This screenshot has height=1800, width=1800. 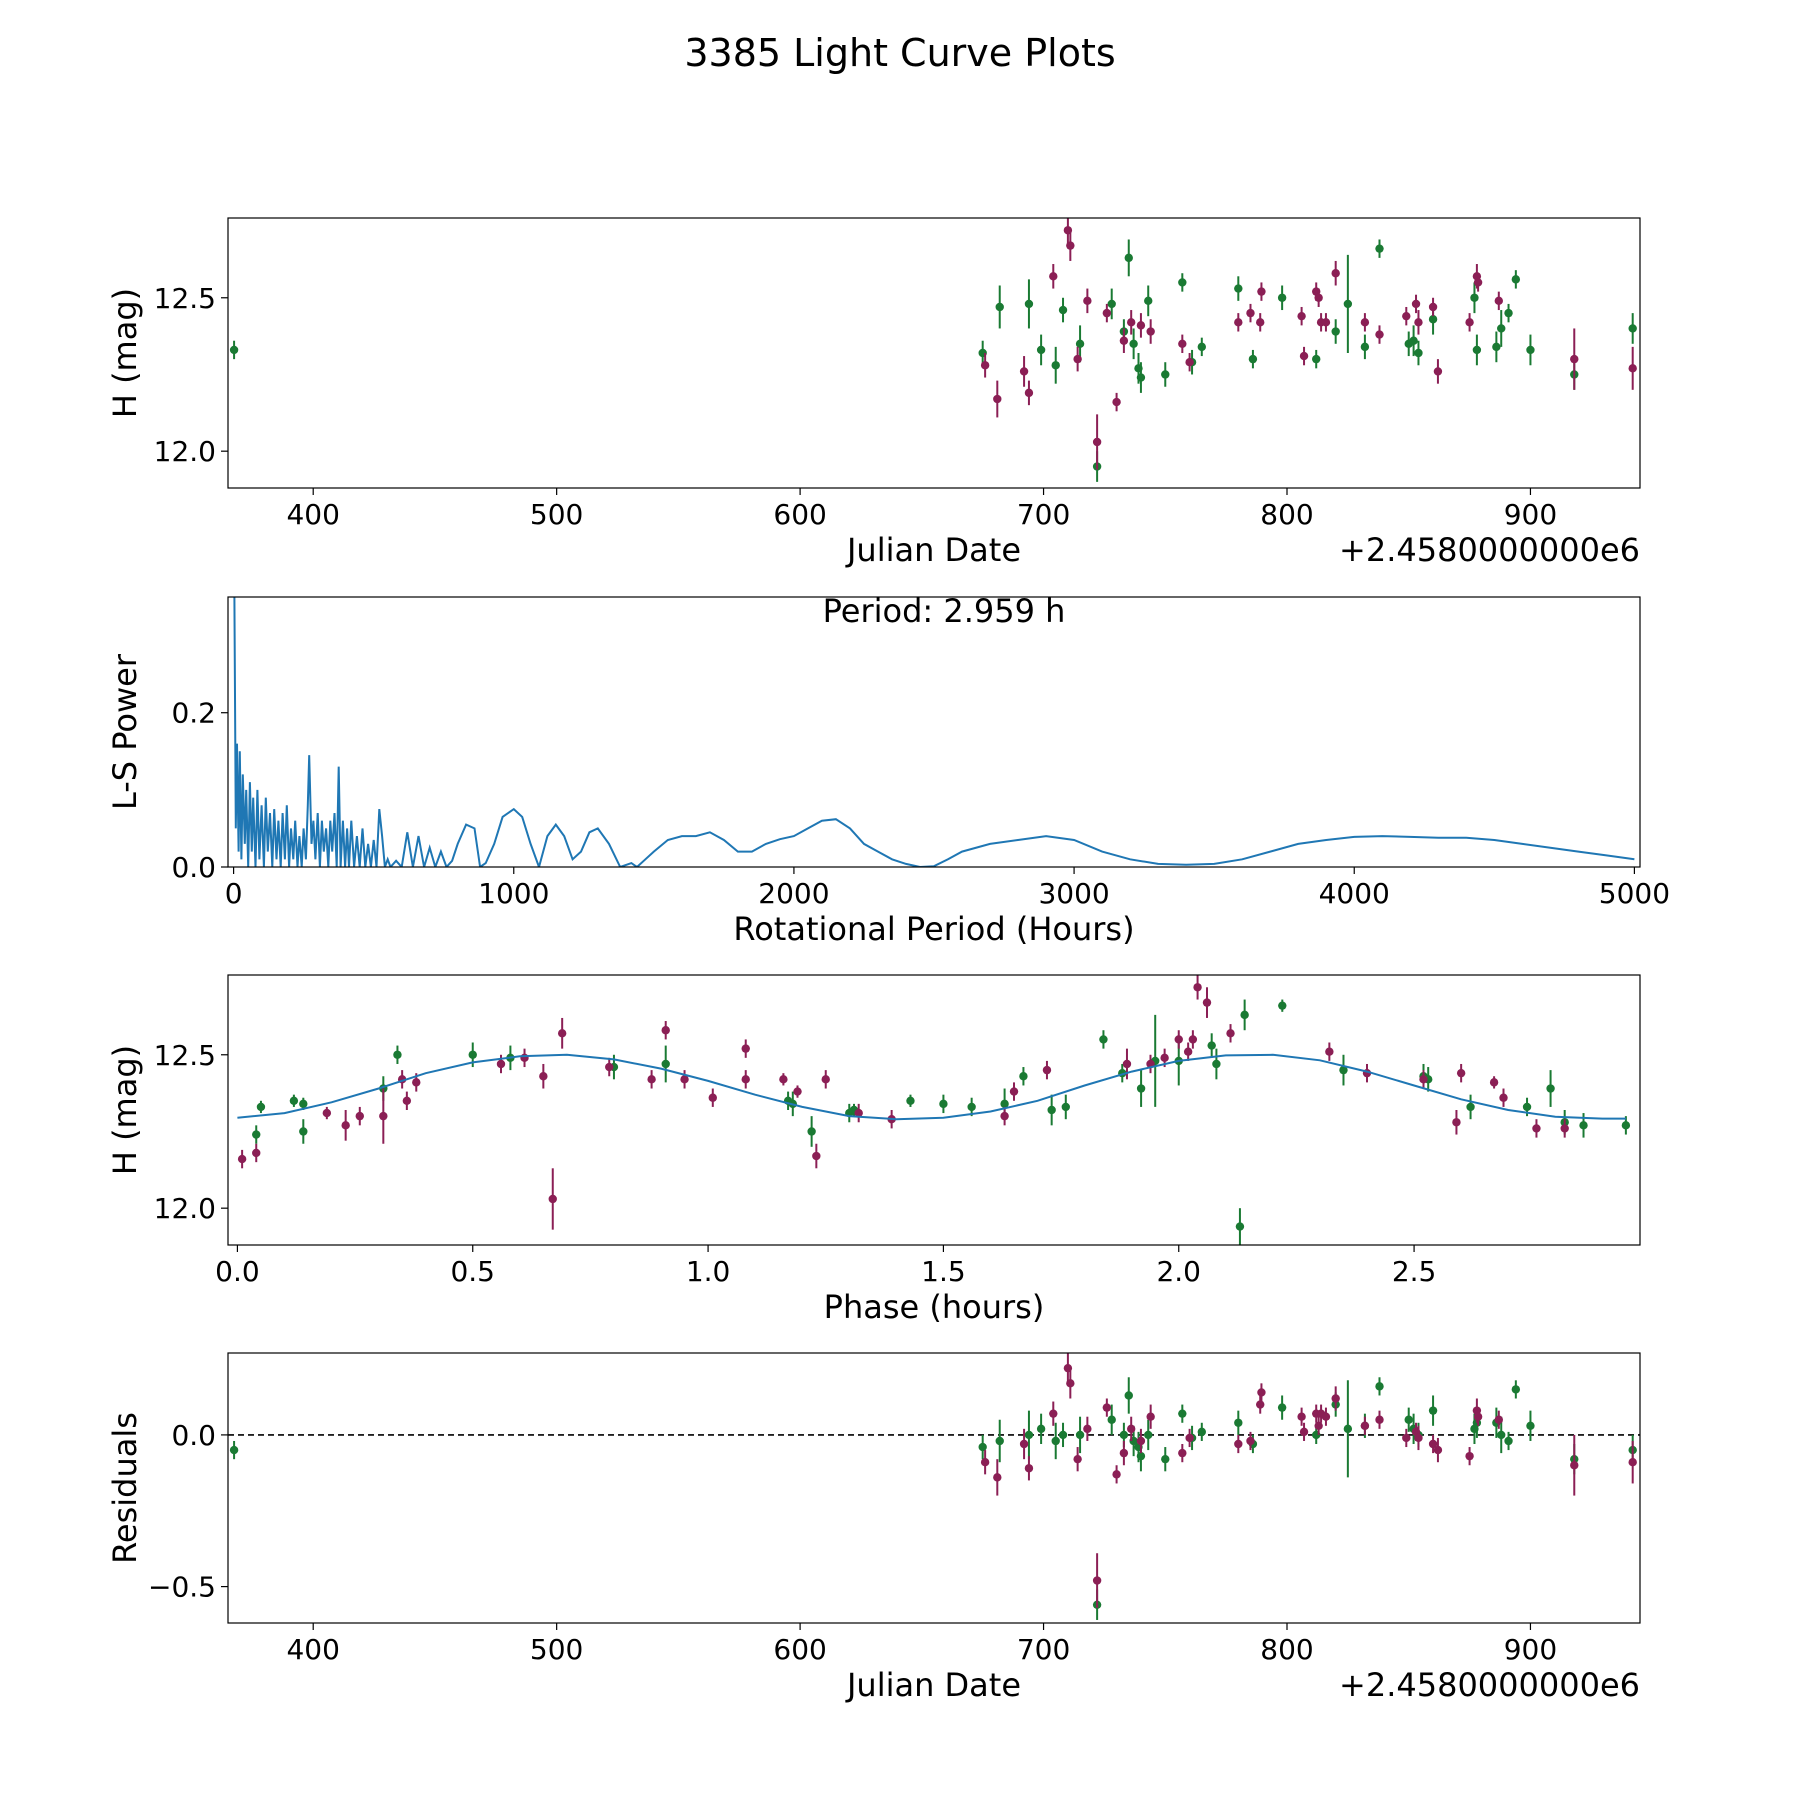 What do you see at coordinates (237, 1271) in the screenshot?
I see `x-tick-label: 0.0` at bounding box center [237, 1271].